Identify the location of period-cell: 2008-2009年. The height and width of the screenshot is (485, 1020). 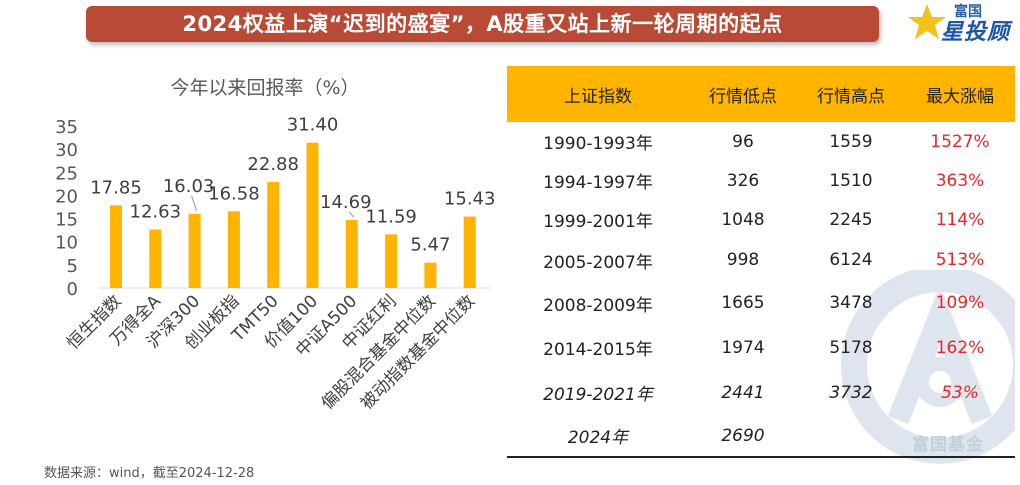
(598, 305).